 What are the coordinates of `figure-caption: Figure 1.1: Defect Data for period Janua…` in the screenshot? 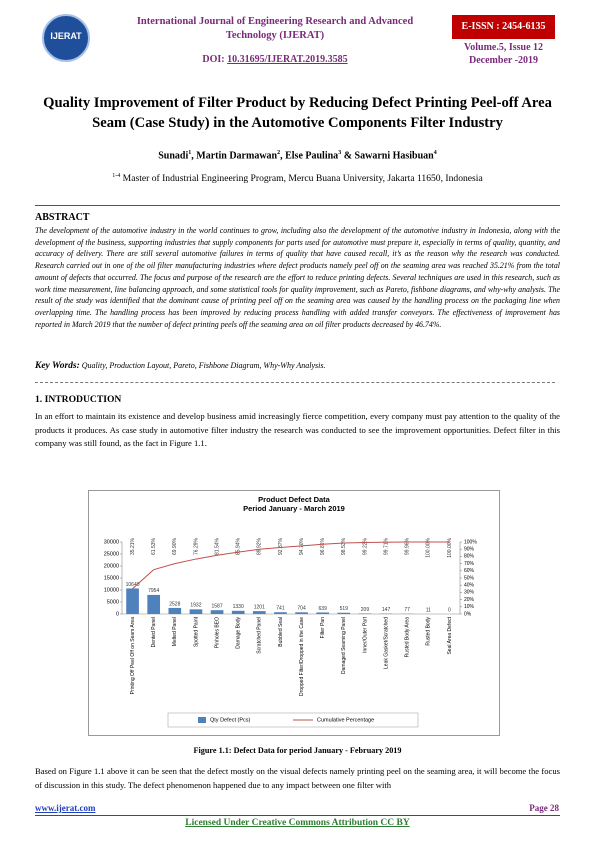 It's located at (297, 750).